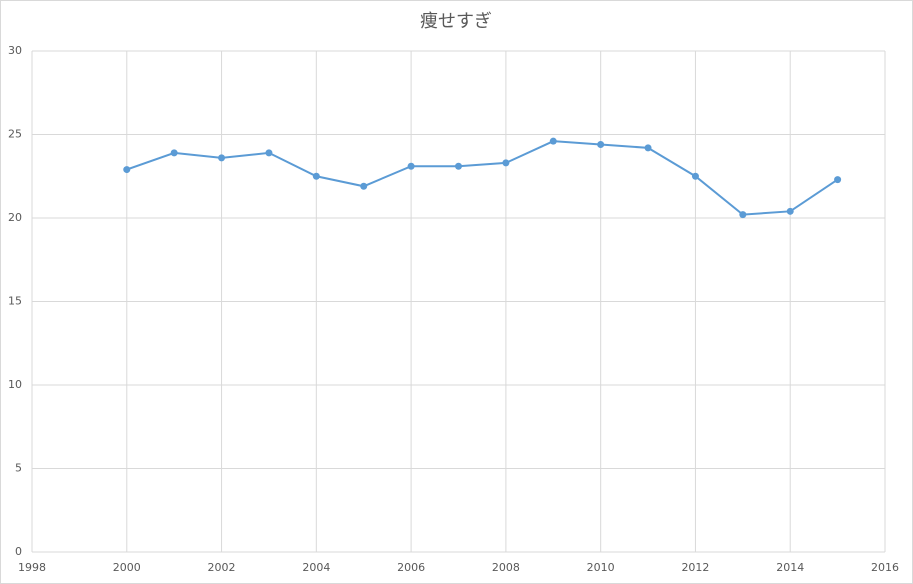 The image size is (913, 584). Describe the element at coordinates (411, 567) in the screenshot. I see `x-tick-label: 2006` at that location.